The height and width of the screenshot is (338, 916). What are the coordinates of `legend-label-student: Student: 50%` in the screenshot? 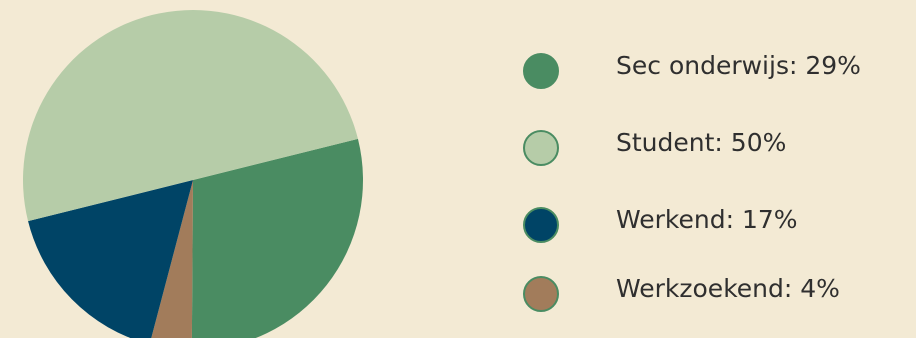 It's located at (701, 142).